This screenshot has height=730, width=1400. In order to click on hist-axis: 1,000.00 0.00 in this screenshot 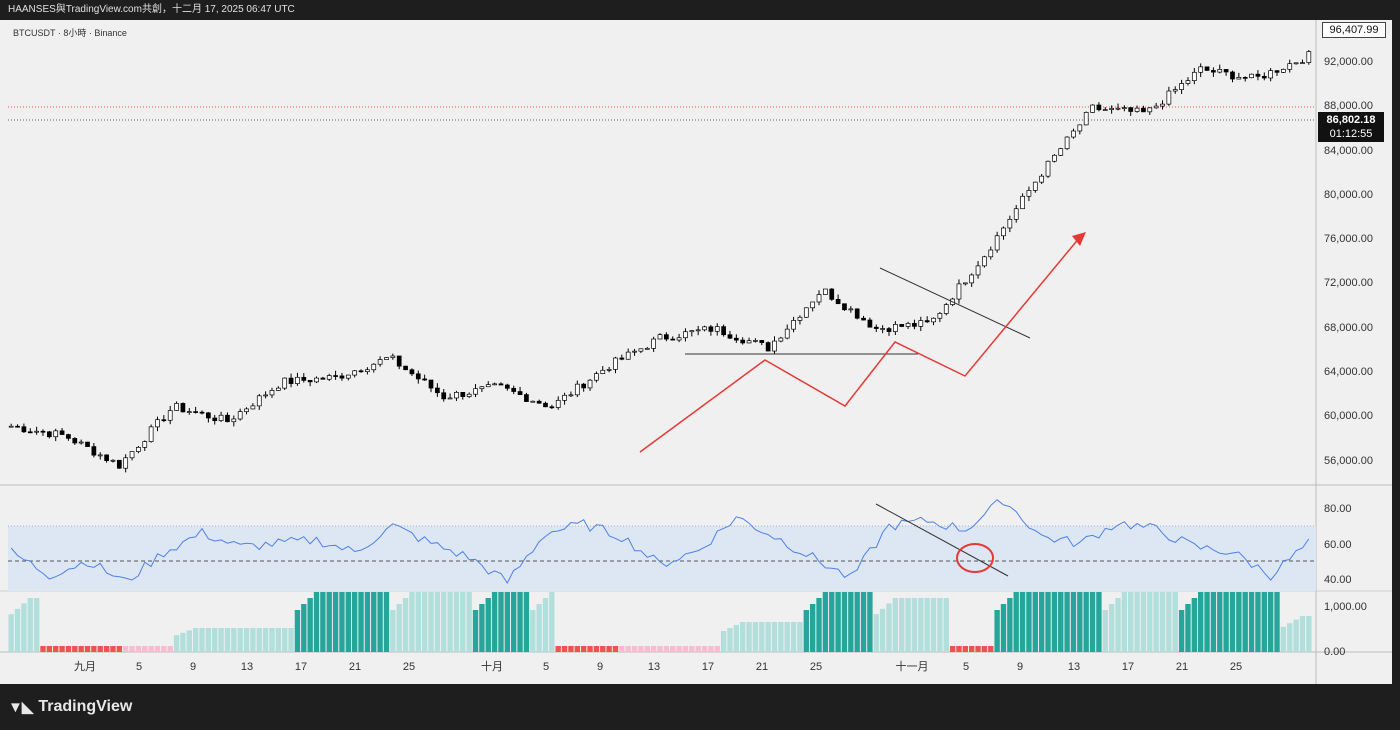, I will do `click(1345, 629)`.